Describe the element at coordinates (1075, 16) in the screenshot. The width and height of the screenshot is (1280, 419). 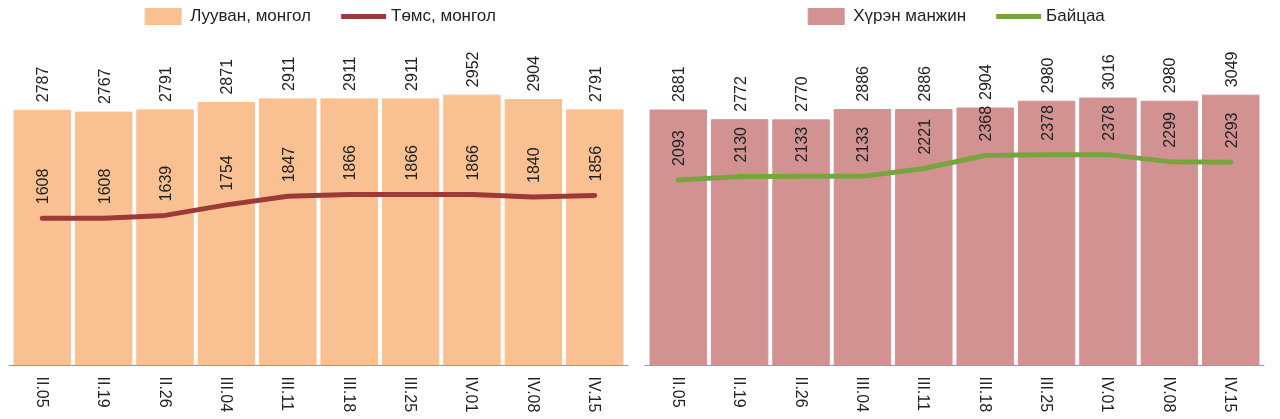
I see `legend-label: Байцаа` at that location.